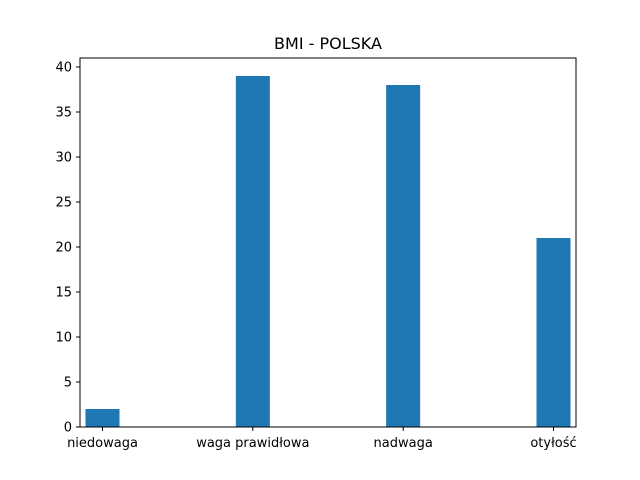  I want to click on chart-title: BMI - POLSKA, so click(328, 43).